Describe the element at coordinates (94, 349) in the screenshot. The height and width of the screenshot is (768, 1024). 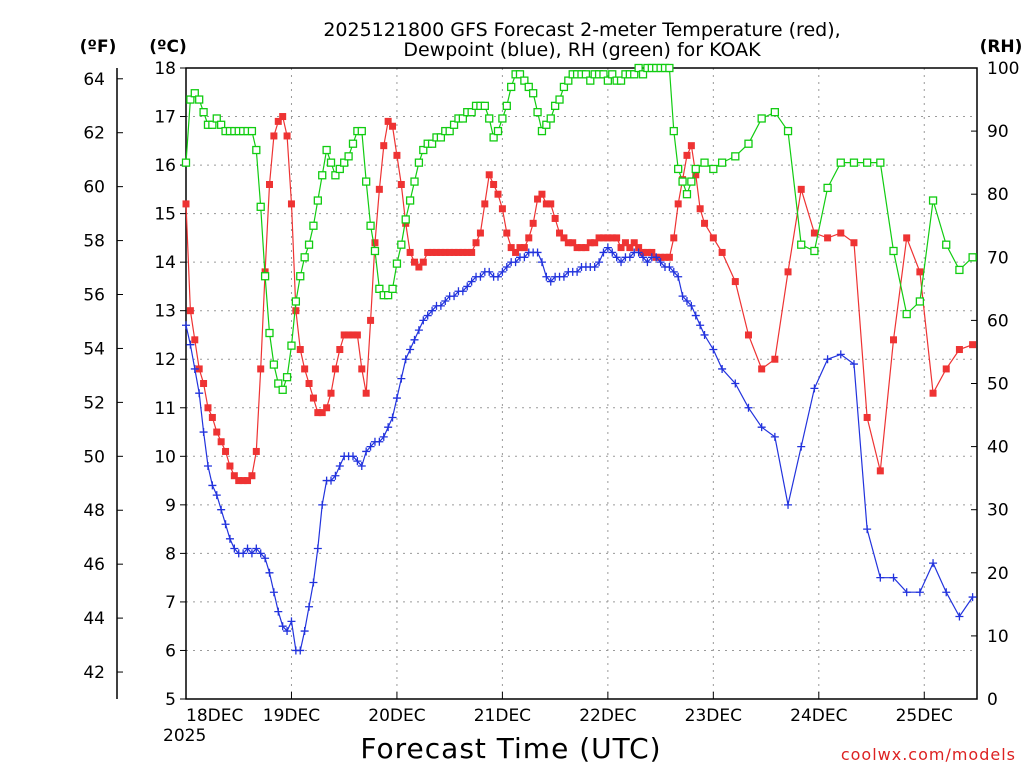
I see `fahrenheit-tick-label: 54` at that location.